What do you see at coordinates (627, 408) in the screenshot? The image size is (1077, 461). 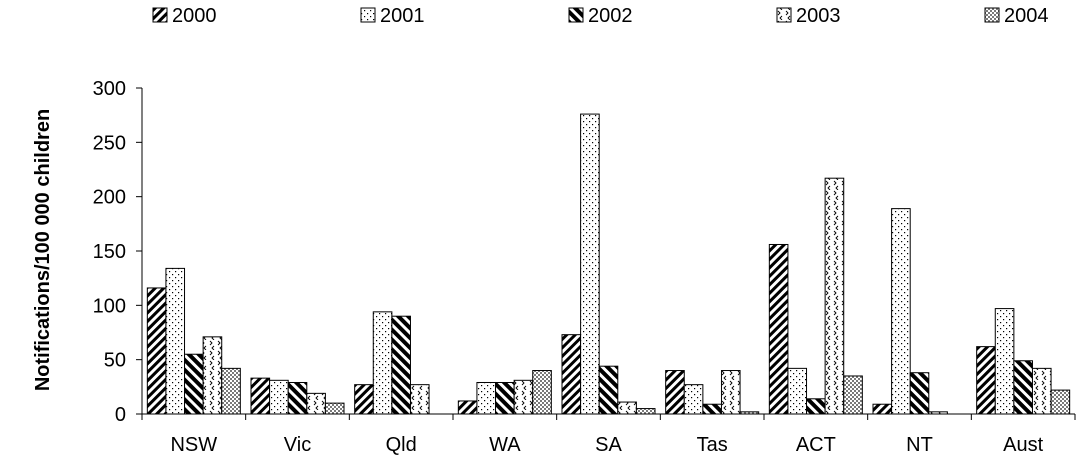 I see `bar-2003-SA` at bounding box center [627, 408].